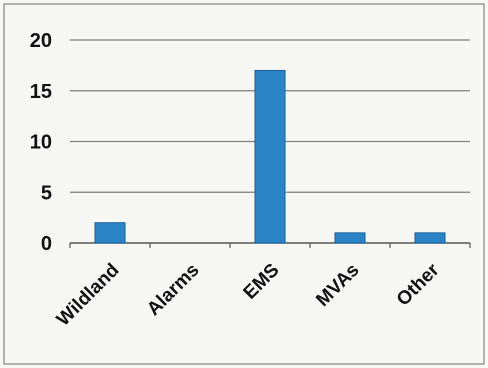 The height and width of the screenshot is (368, 488). Describe the element at coordinates (41, 41) in the screenshot. I see `y-tick-label-20: 20` at that location.